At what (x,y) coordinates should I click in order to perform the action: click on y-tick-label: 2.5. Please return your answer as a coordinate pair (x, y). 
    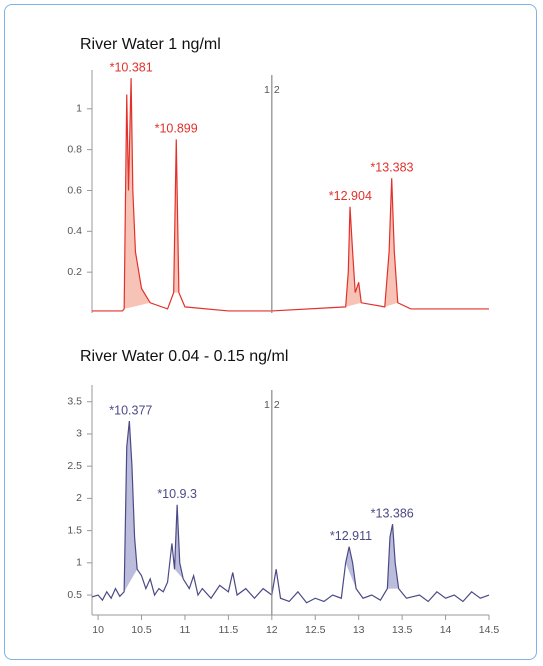
    Looking at the image, I should click on (74, 466).